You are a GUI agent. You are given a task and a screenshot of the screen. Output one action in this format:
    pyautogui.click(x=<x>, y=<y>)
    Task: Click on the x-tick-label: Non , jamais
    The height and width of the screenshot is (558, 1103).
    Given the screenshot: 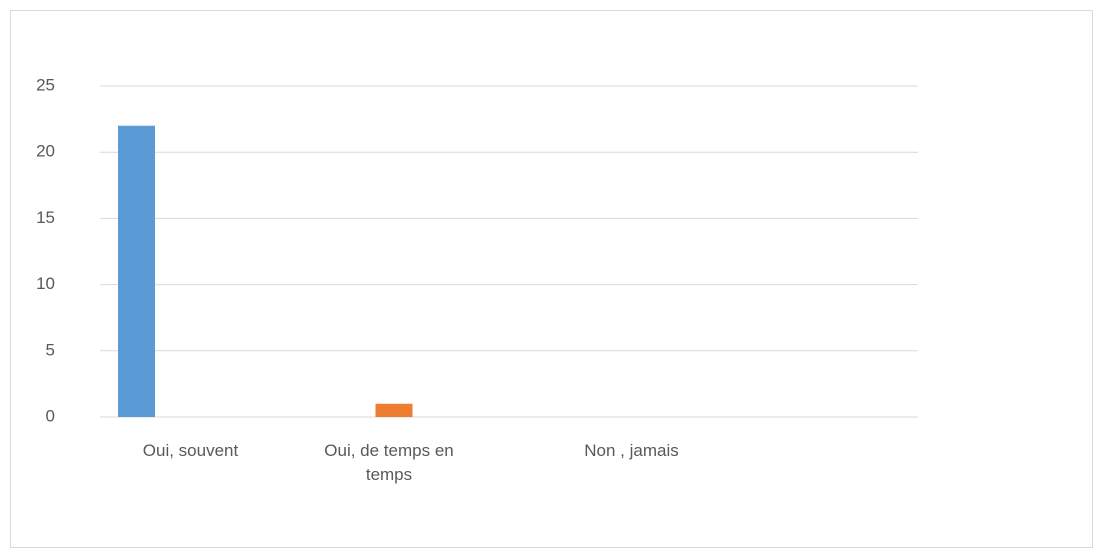 What is the action you would take?
    pyautogui.click(x=631, y=450)
    